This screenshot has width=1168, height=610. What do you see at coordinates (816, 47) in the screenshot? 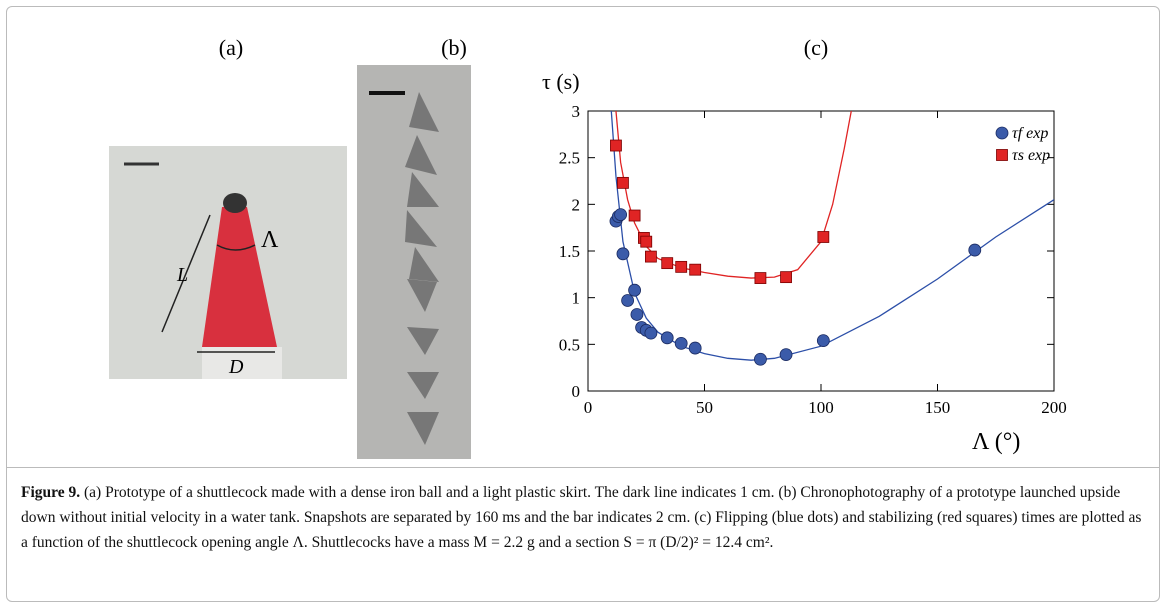
I see `panel-label: (c)` at bounding box center [816, 47].